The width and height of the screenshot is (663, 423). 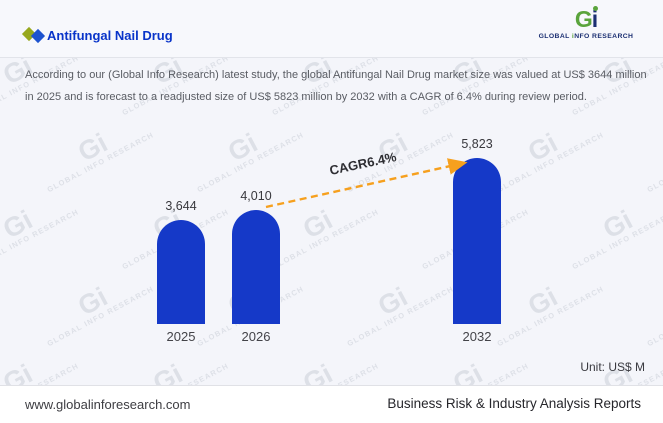 I want to click on logo-i-dot, so click(x=595, y=8).